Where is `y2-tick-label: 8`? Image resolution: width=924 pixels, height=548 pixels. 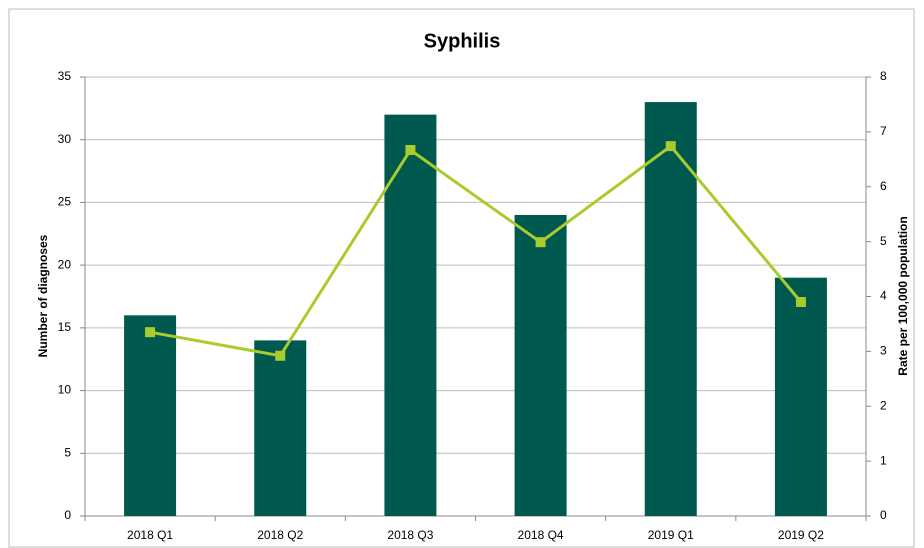 y2-tick-label: 8 is located at coordinates (883, 76).